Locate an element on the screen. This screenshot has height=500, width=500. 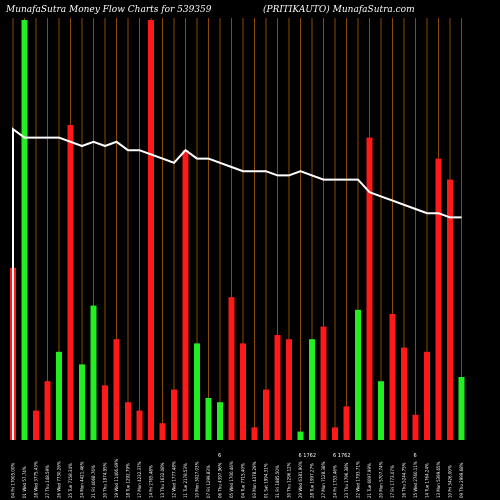
x-tick-label: 22 Wed 1793.71% is located at coordinates (358, 479).